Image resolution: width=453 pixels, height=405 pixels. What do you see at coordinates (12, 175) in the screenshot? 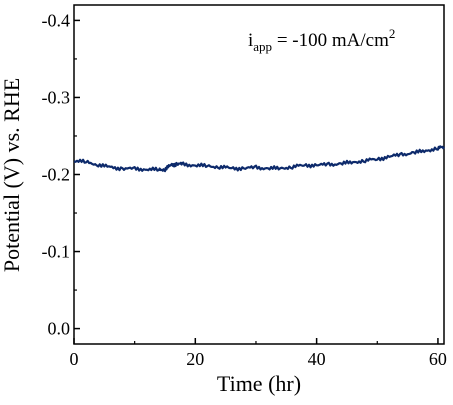
I see `y-axis-title: Potential (V) vs. RHE` at bounding box center [12, 175].